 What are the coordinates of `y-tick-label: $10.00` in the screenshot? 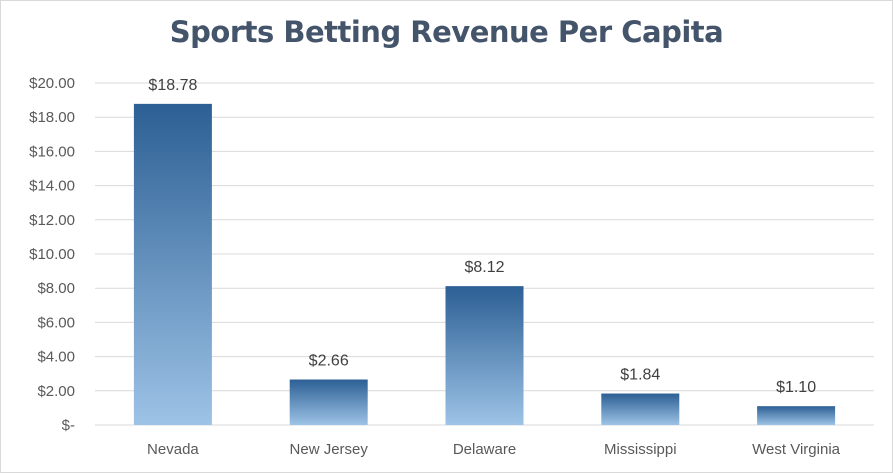 It's located at (52, 254).